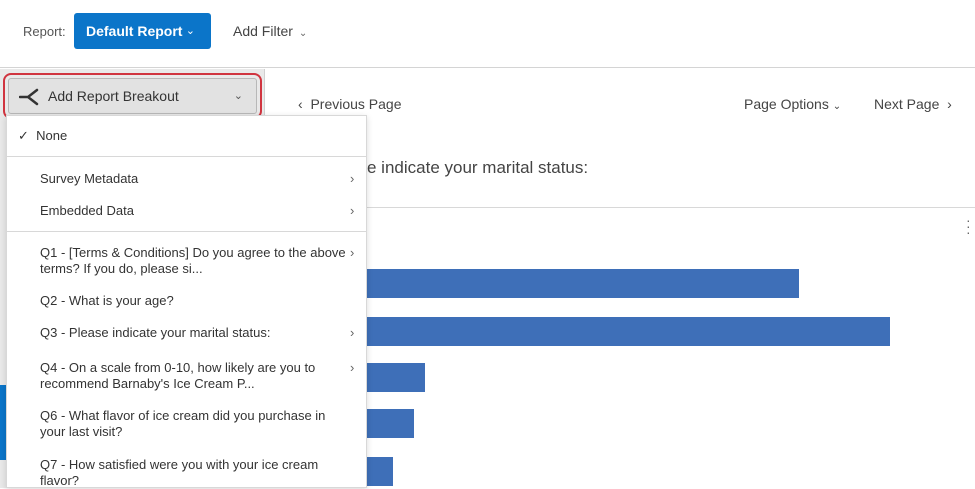 The width and height of the screenshot is (975, 489). I want to click on page-options-label: Page Options, so click(786, 104).